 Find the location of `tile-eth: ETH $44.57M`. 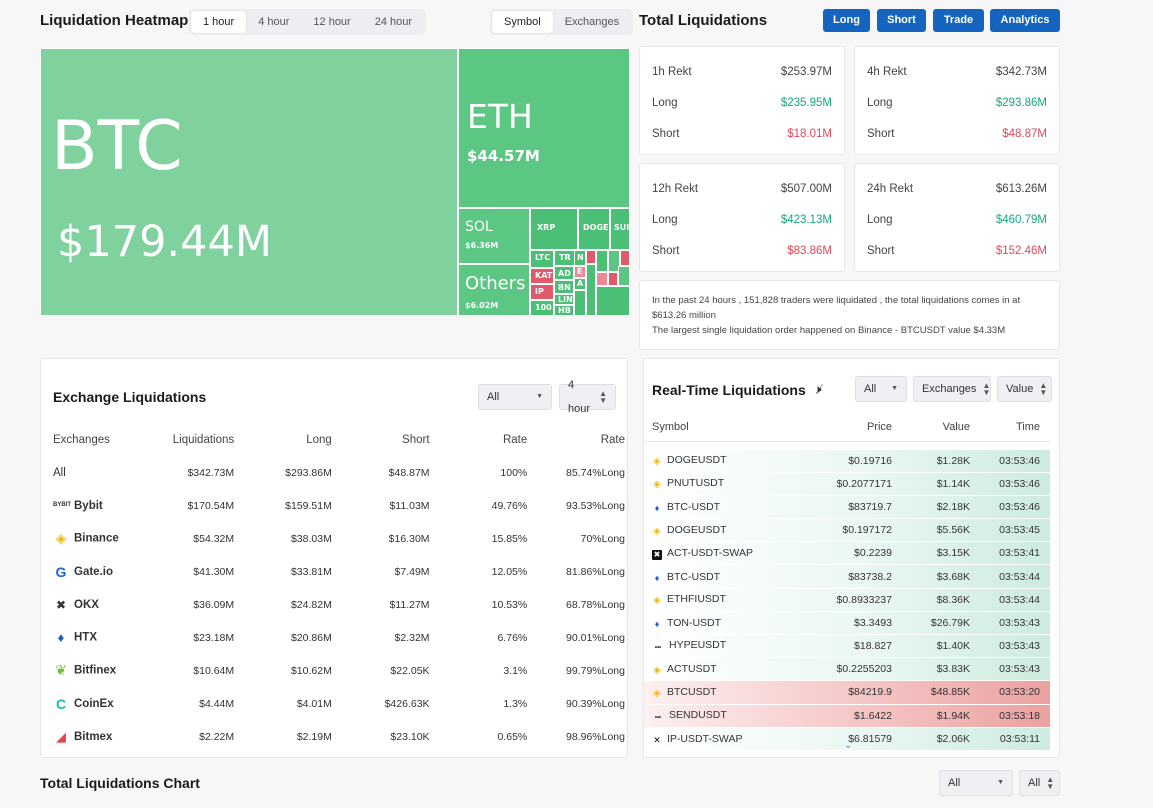

tile-eth: ETH $44.57M is located at coordinates (544, 128).